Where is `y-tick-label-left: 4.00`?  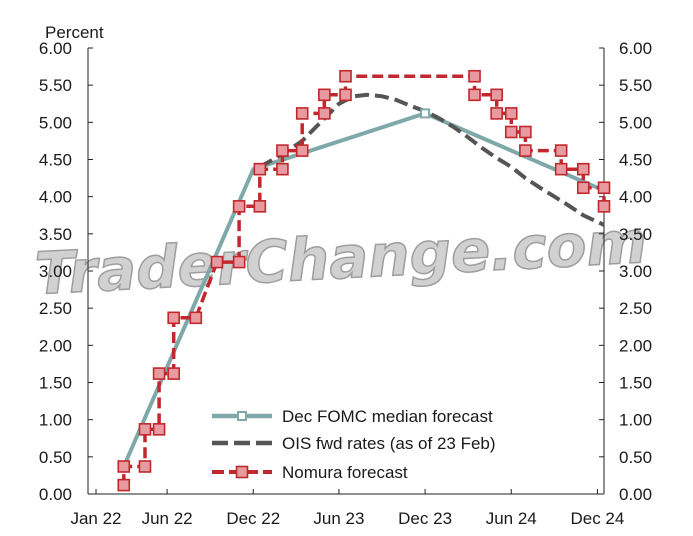
y-tick-label-left: 4.00 is located at coordinates (55, 197).